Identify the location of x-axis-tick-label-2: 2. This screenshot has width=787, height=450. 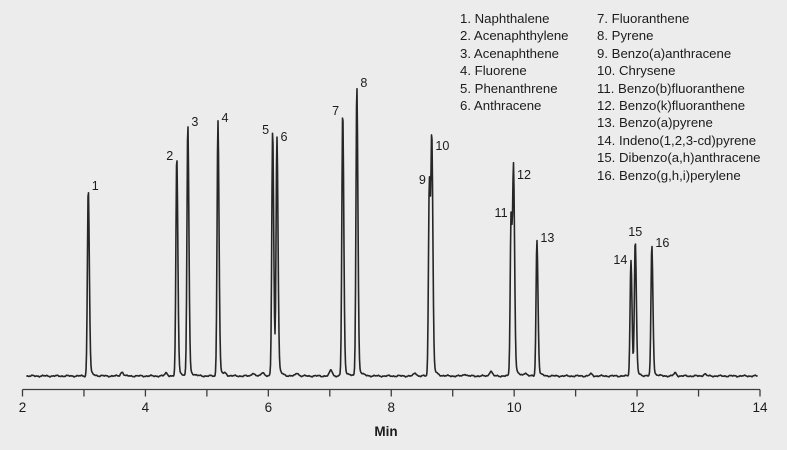
(23, 407).